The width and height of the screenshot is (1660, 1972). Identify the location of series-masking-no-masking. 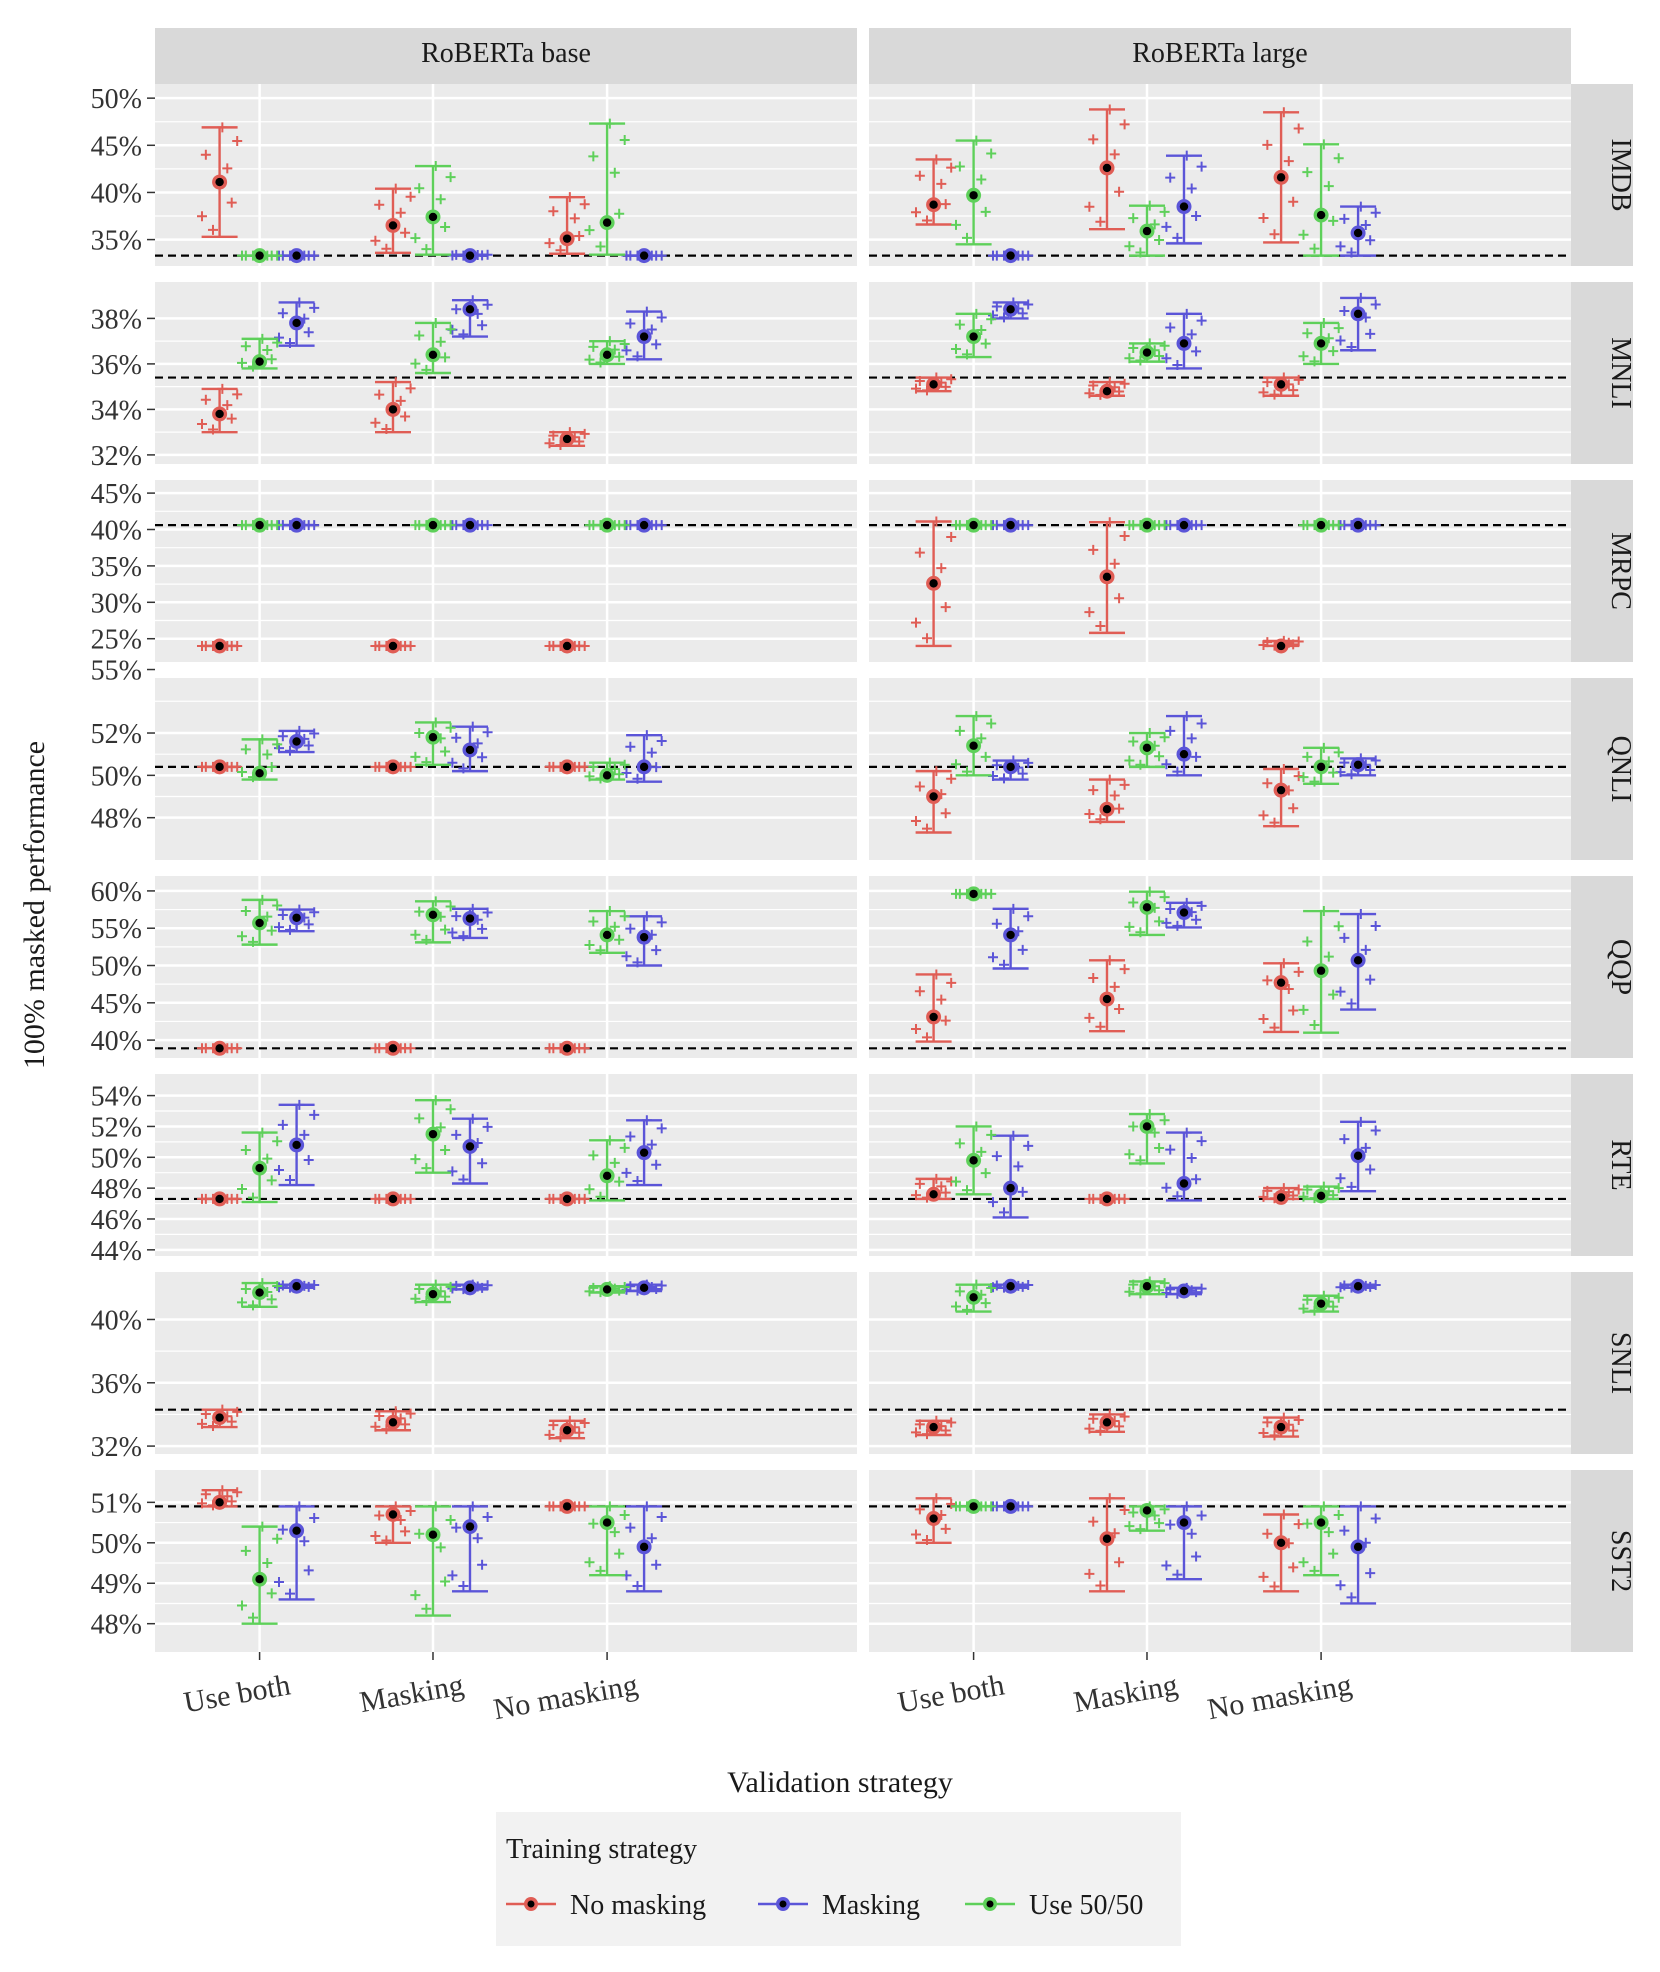
(644, 757).